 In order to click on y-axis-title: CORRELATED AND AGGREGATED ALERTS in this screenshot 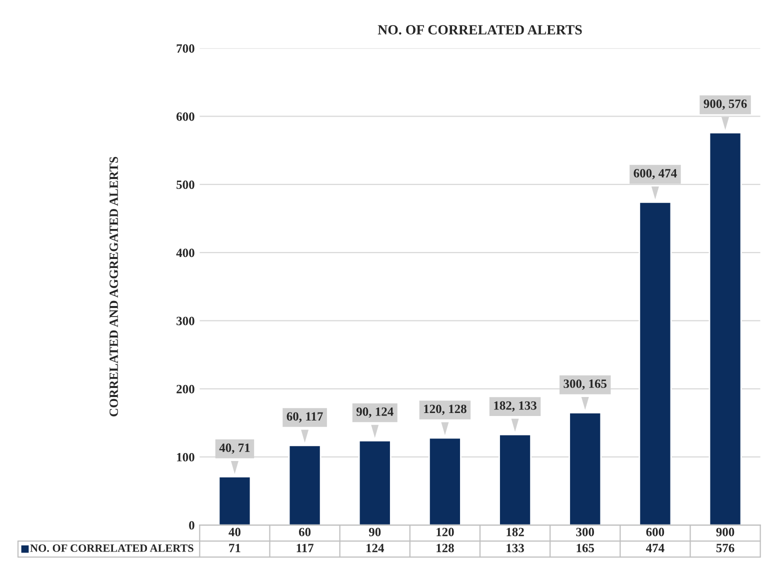, I will do `click(114, 286)`.